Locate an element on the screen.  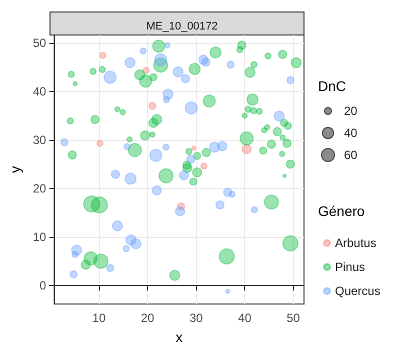
y-tick-label: 10 is located at coordinates (39, 237).